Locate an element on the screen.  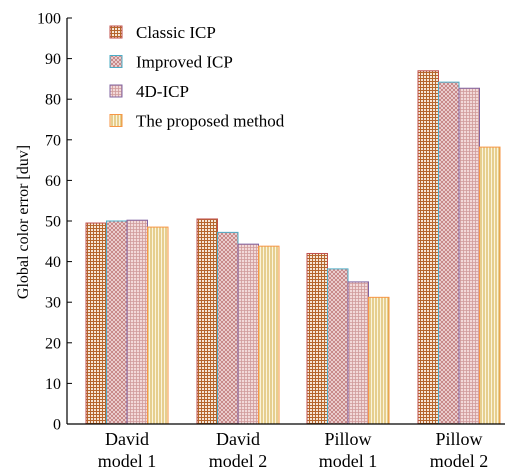
y-tick-label: 10 is located at coordinates (53, 384).